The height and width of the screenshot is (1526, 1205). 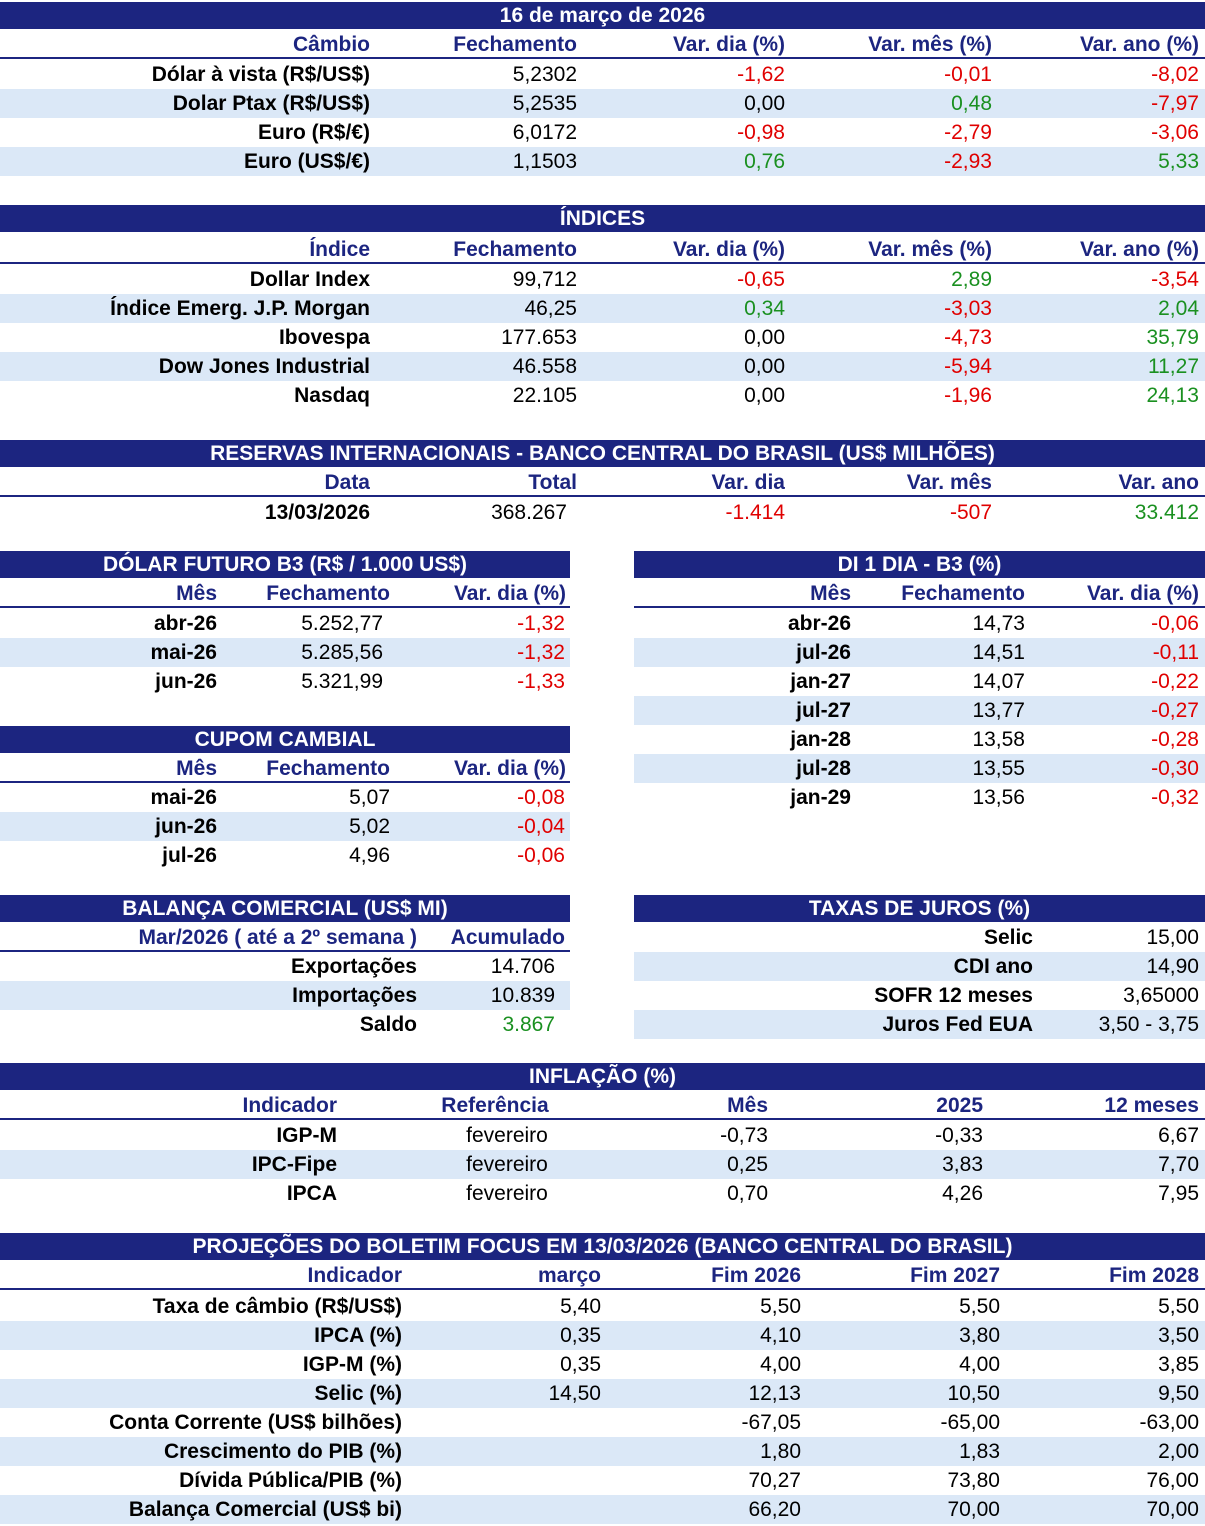 I want to click on cupom-row-3: jul-26 4,96 -0,06, so click(x=285, y=855).